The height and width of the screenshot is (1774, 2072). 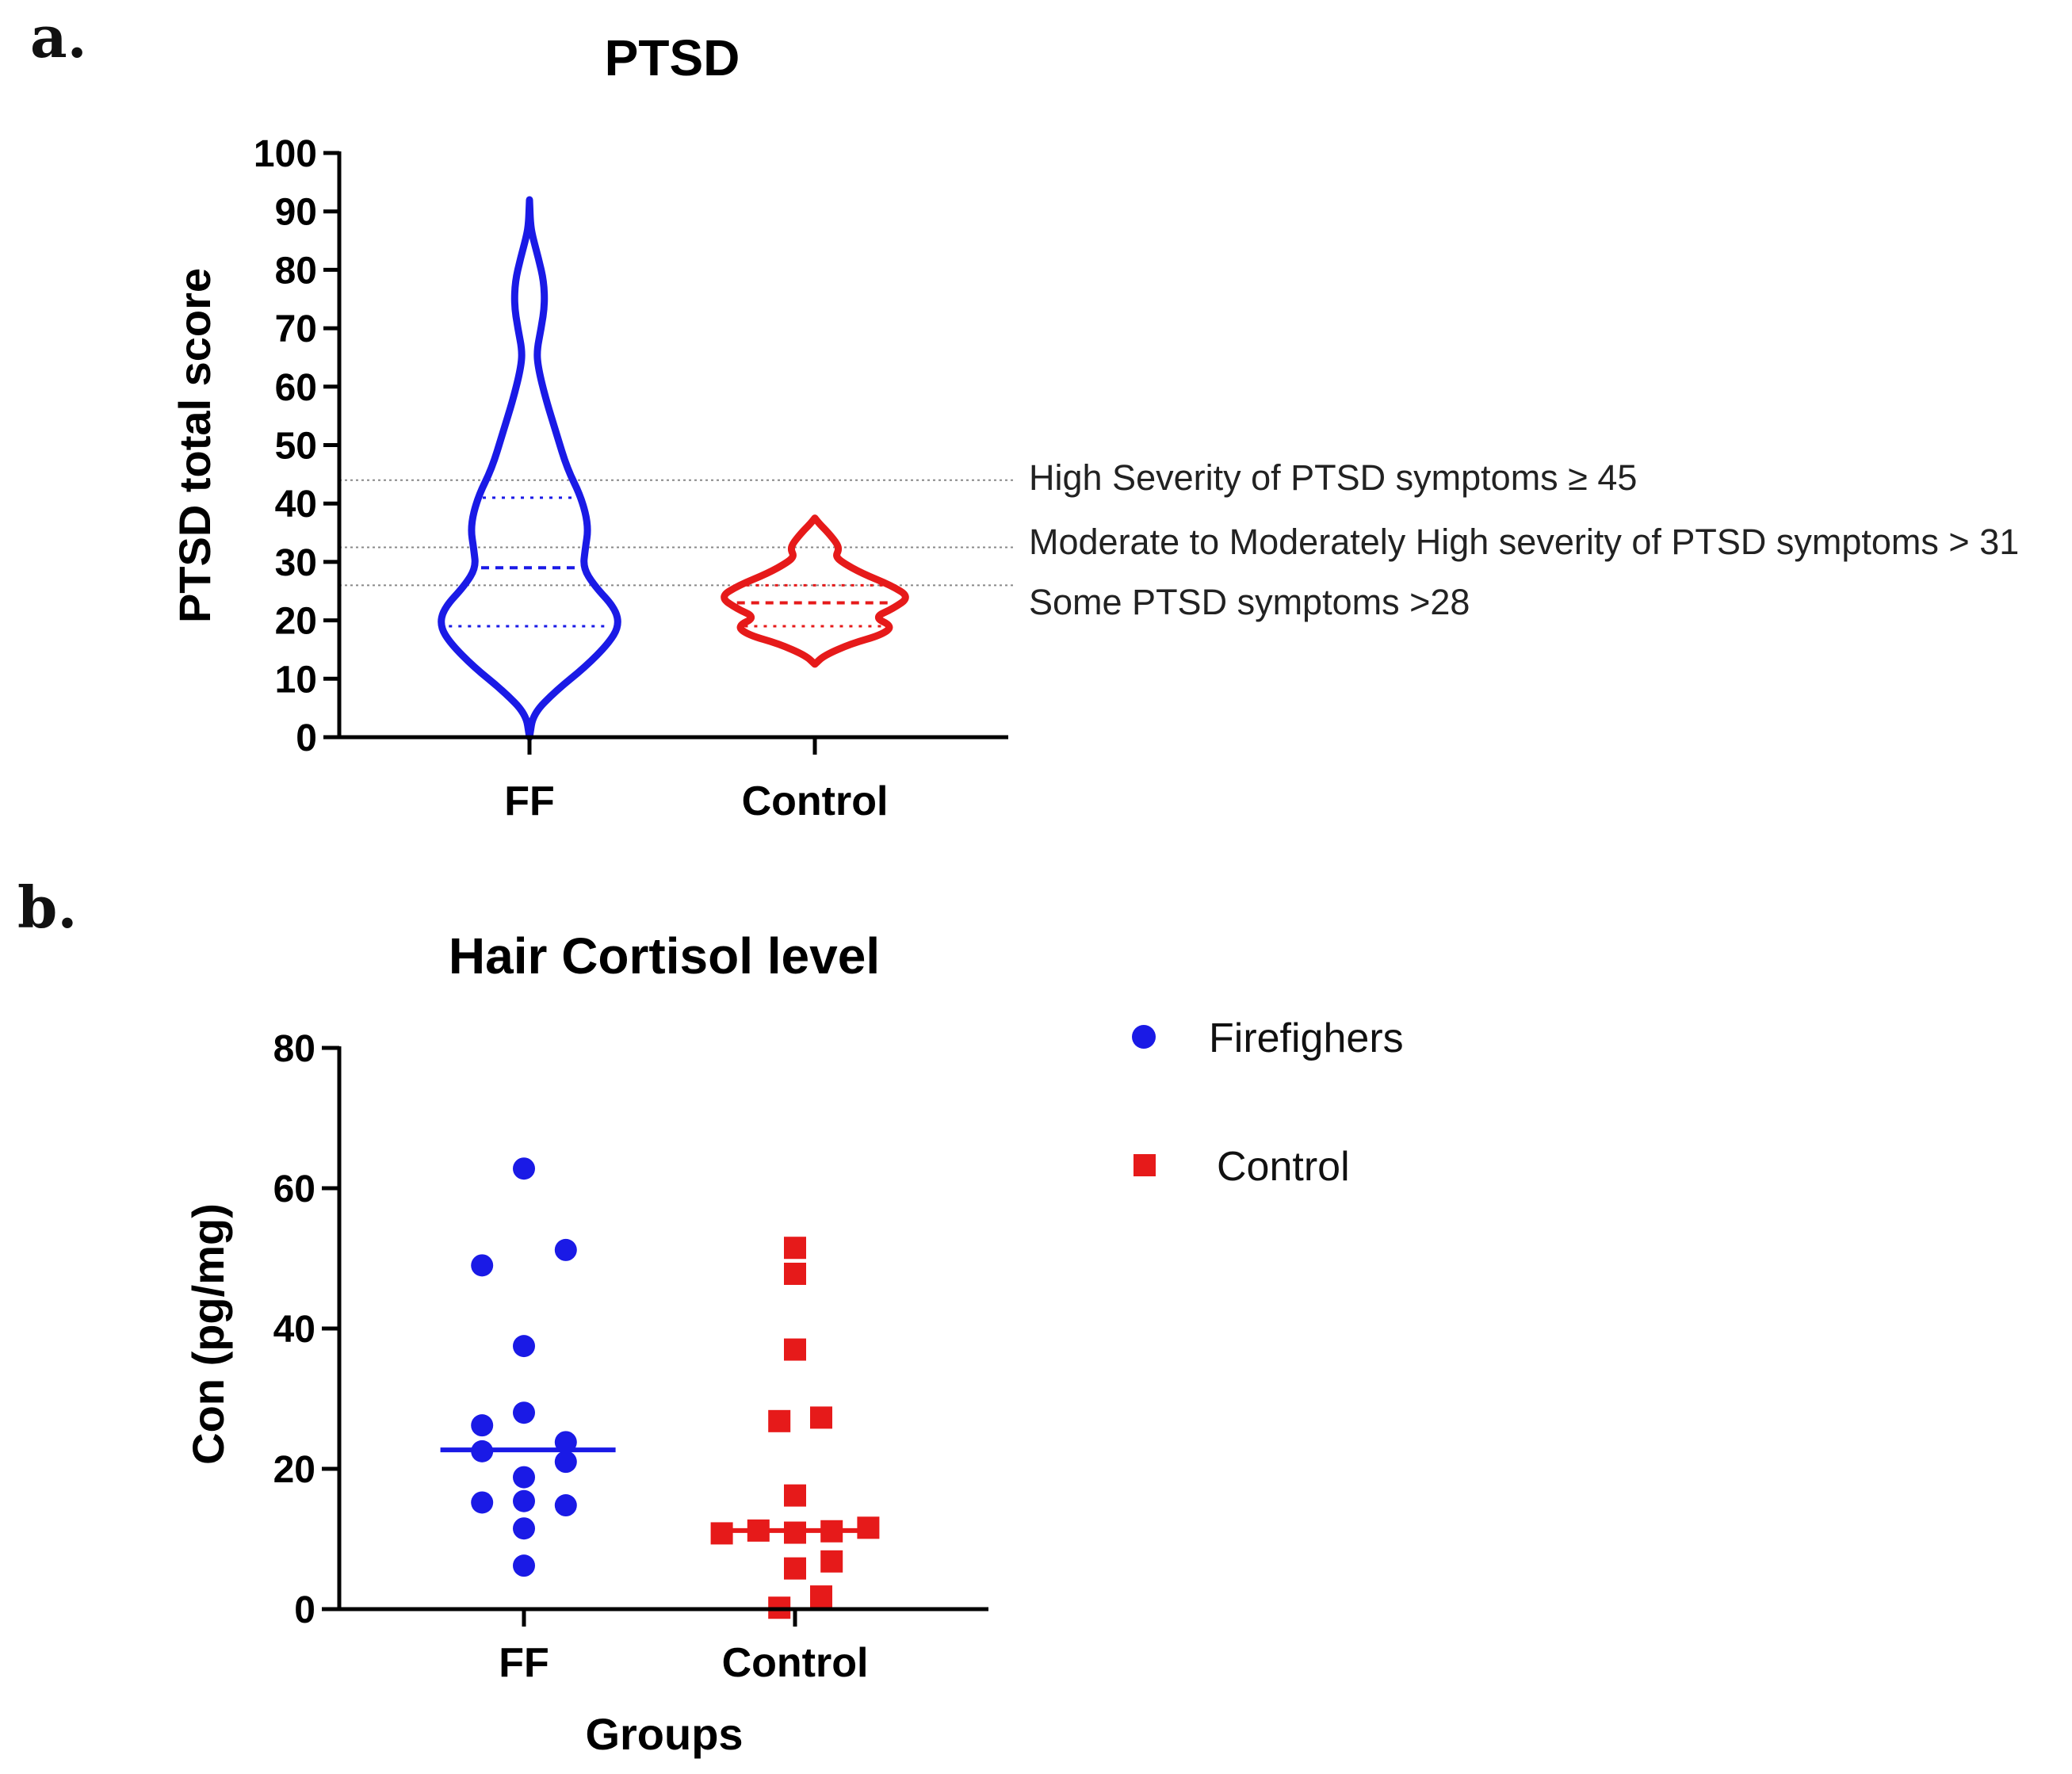 What do you see at coordinates (664, 1734) in the screenshot?
I see `chart-b-x-axis-label: Groups` at bounding box center [664, 1734].